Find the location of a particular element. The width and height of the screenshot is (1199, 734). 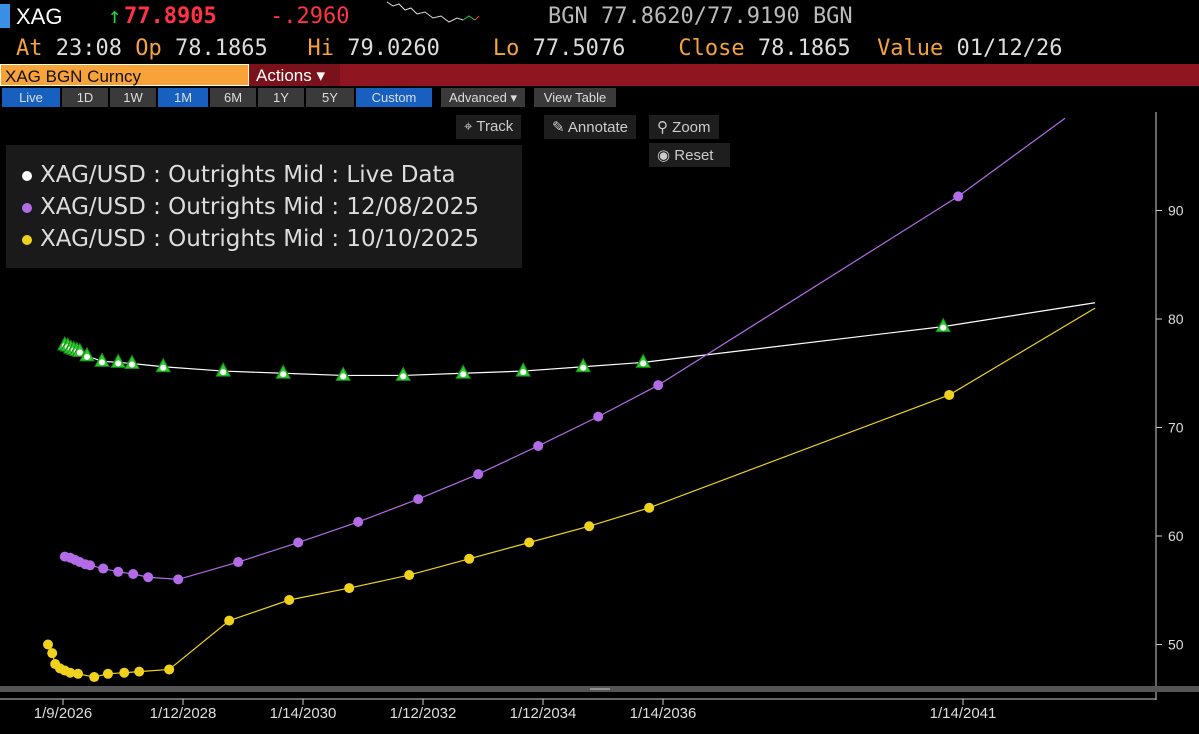

legend-item: XAG/USD : Outrights Mid : Live Data is located at coordinates (272, 175).